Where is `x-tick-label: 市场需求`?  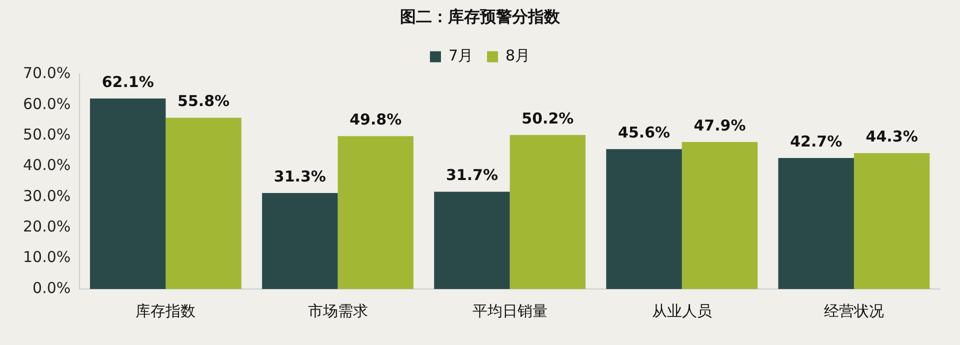
x-tick-label: 市场需求 is located at coordinates (338, 311).